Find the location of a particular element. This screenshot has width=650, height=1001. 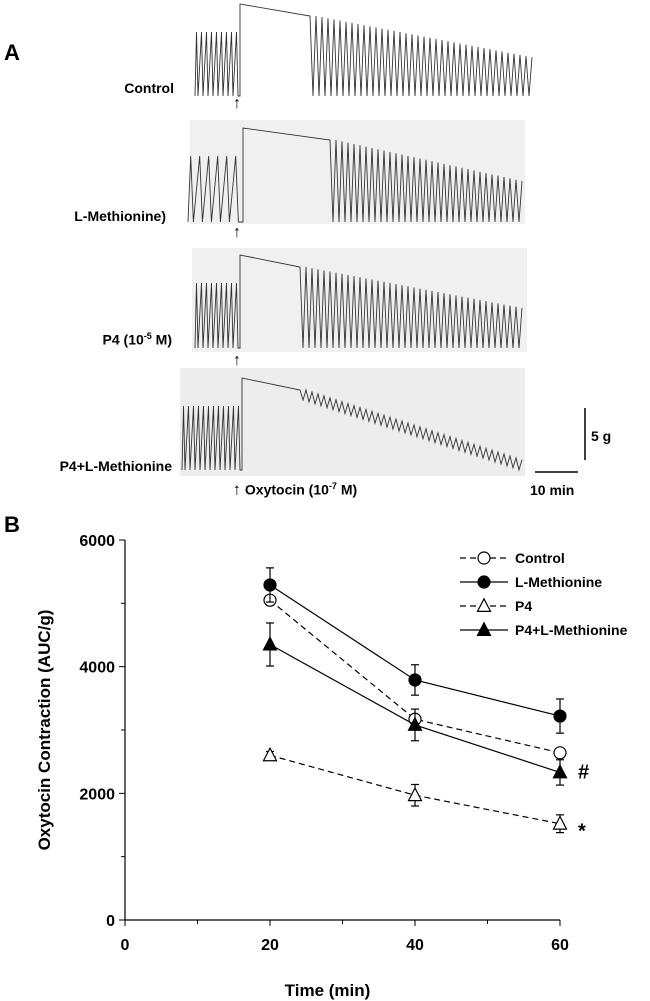

series-p4-l-methionine is located at coordinates (415, 704).